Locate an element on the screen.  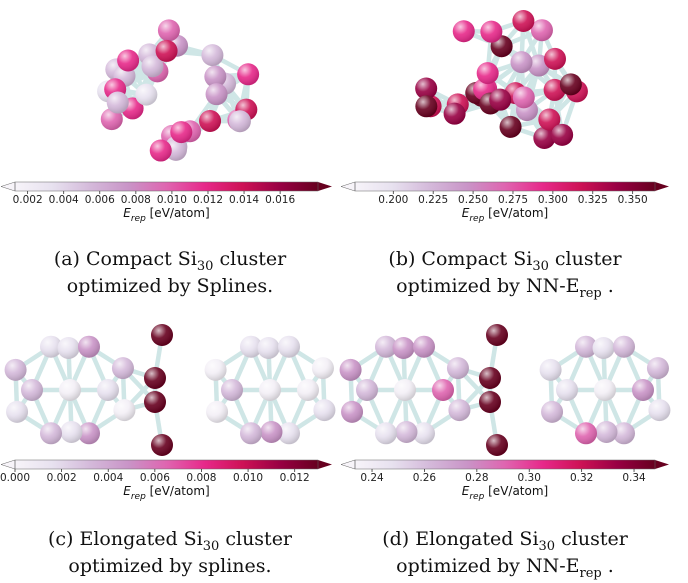
text-segment: optimized by Splines. is located at coordinates (170, 286).